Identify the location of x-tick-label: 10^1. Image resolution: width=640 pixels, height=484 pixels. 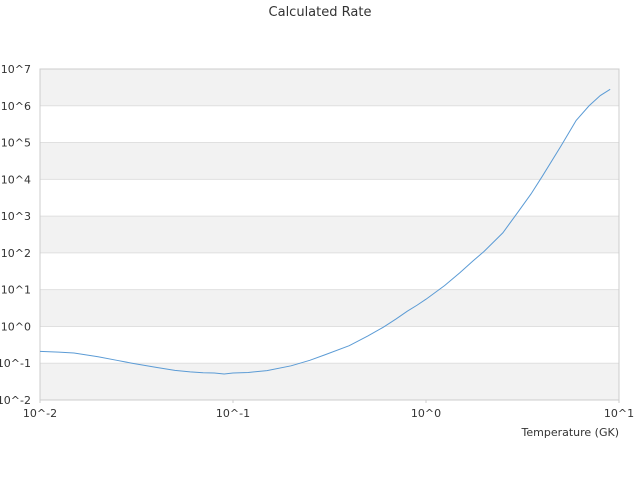
(619, 413).